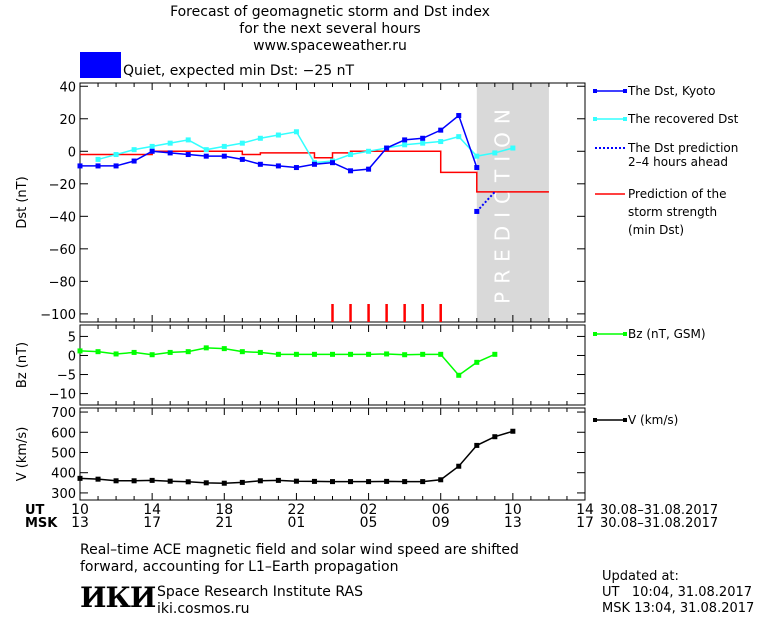  I want to click on legend-bz-label: Bz (nT, GSM), so click(667, 334).